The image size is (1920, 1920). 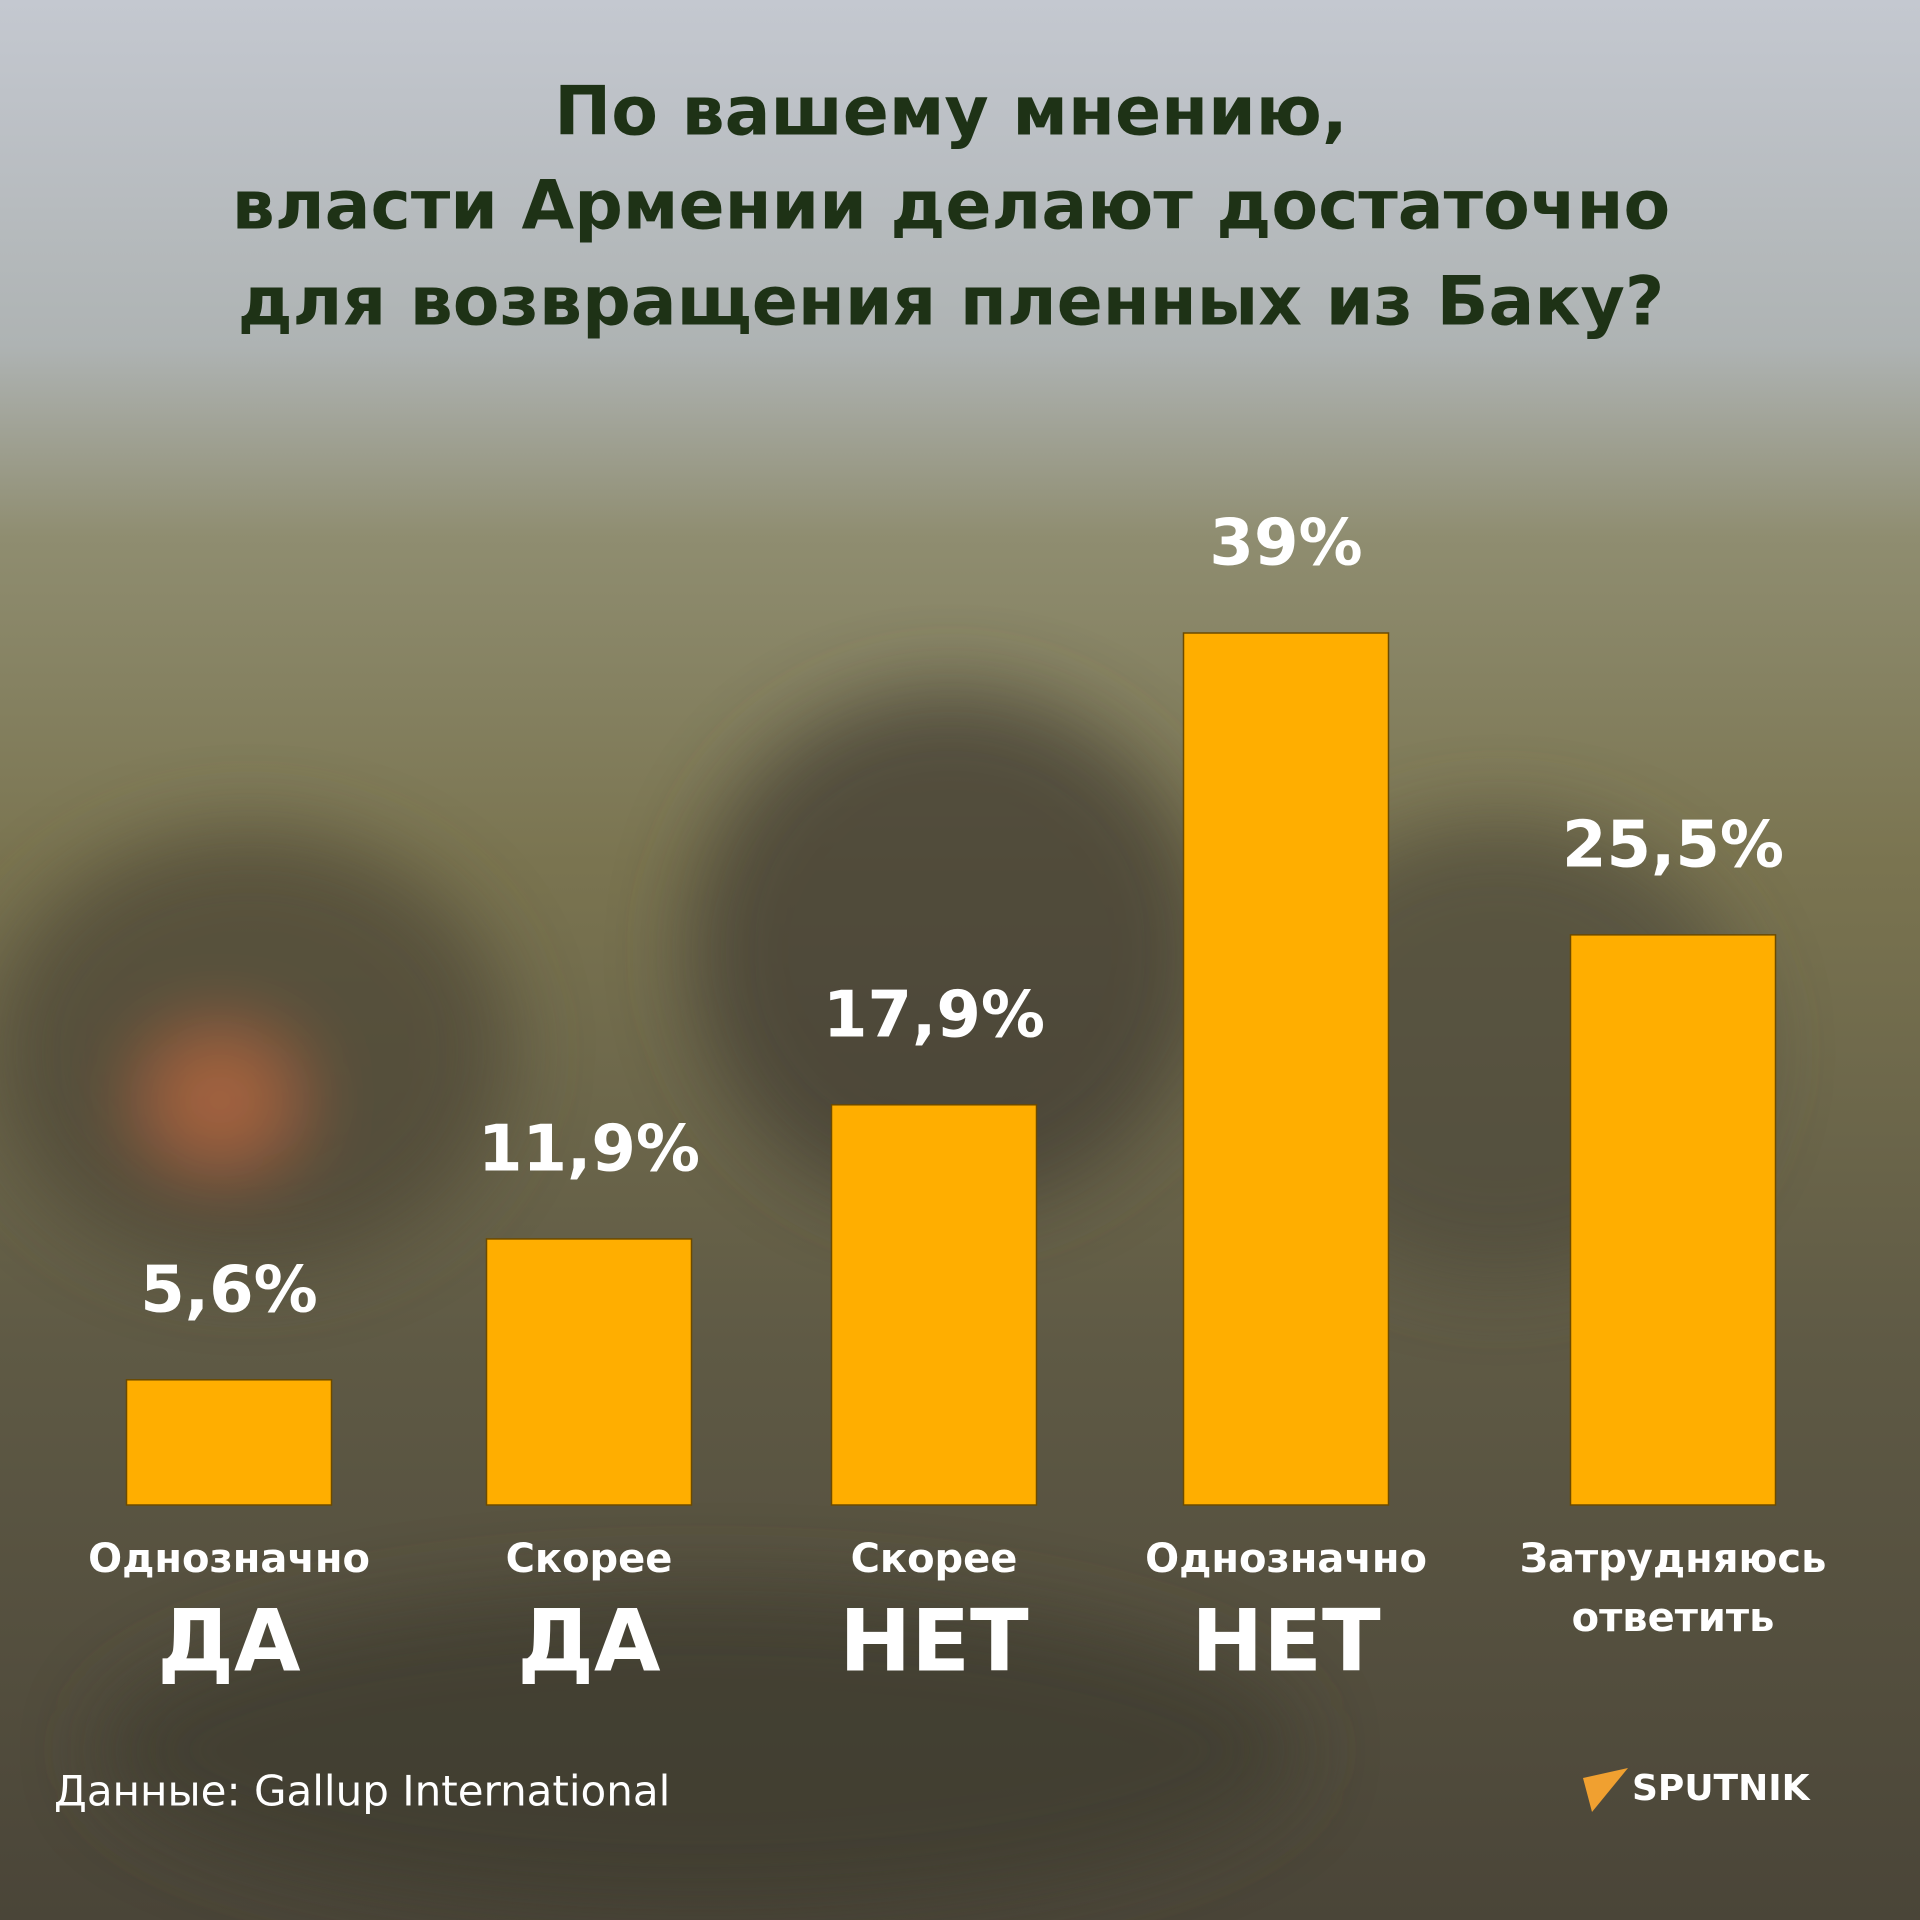 I want to click on x-tick-label: ответить, so click(x=1673, y=1618).